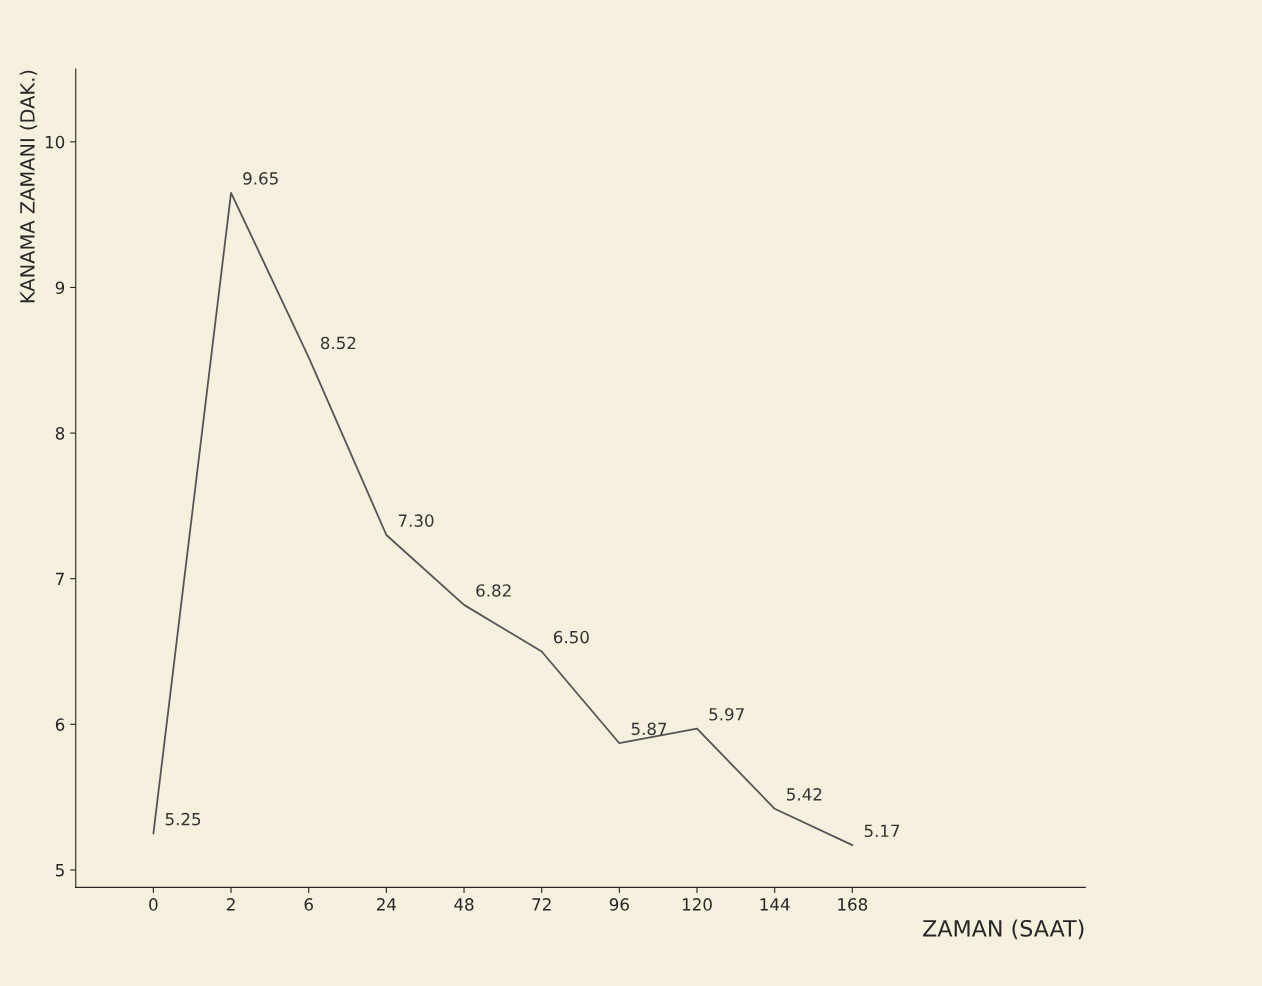 The width and height of the screenshot is (1262, 986). What do you see at coordinates (1003, 929) in the screenshot?
I see `x-axis-title: ZAMAN (SAAT)` at bounding box center [1003, 929].